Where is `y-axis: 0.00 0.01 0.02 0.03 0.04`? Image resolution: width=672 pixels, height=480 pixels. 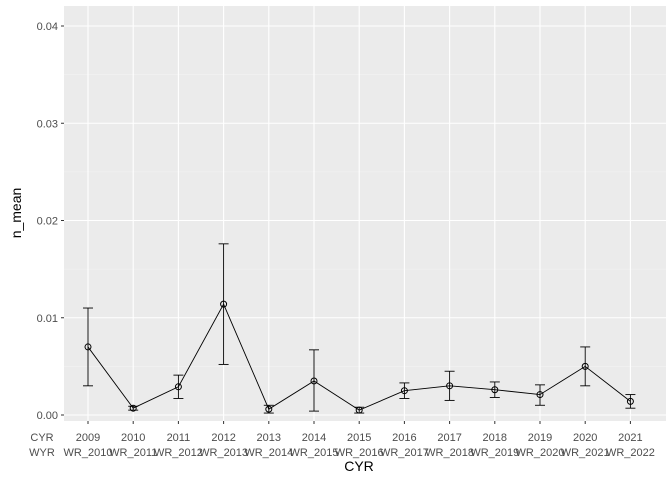 y-axis: 0.00 0.01 0.02 0.03 0.04 is located at coordinates (50, 221).